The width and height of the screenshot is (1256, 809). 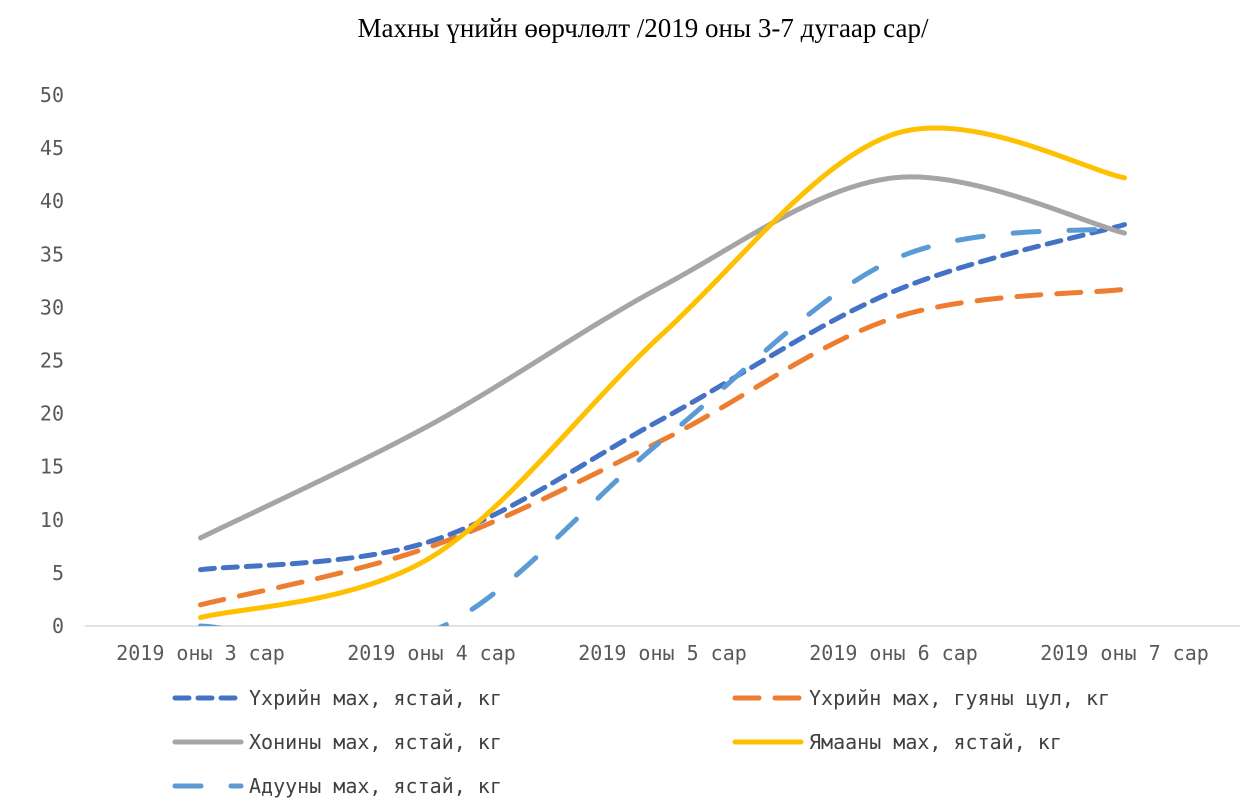 What do you see at coordinates (935, 742) in the screenshot?
I see `legend-label-4: Ямааны мах, ястай, кг` at bounding box center [935, 742].